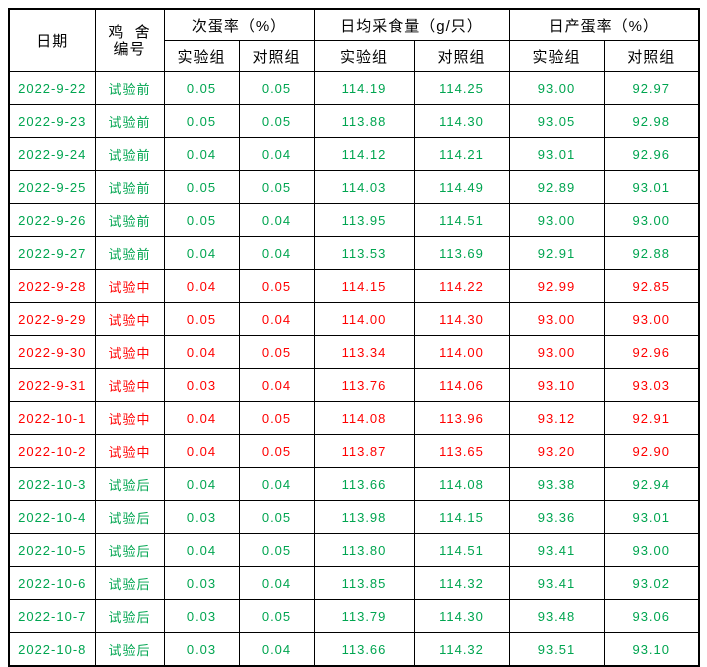  Describe the element at coordinates (651, 286) in the screenshot. I see `value-cell: 92.85` at that location.